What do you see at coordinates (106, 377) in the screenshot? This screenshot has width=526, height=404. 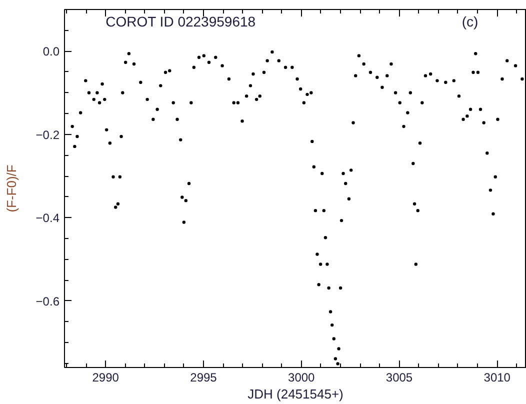 I see `x-tick-label: 2990` at bounding box center [106, 377].